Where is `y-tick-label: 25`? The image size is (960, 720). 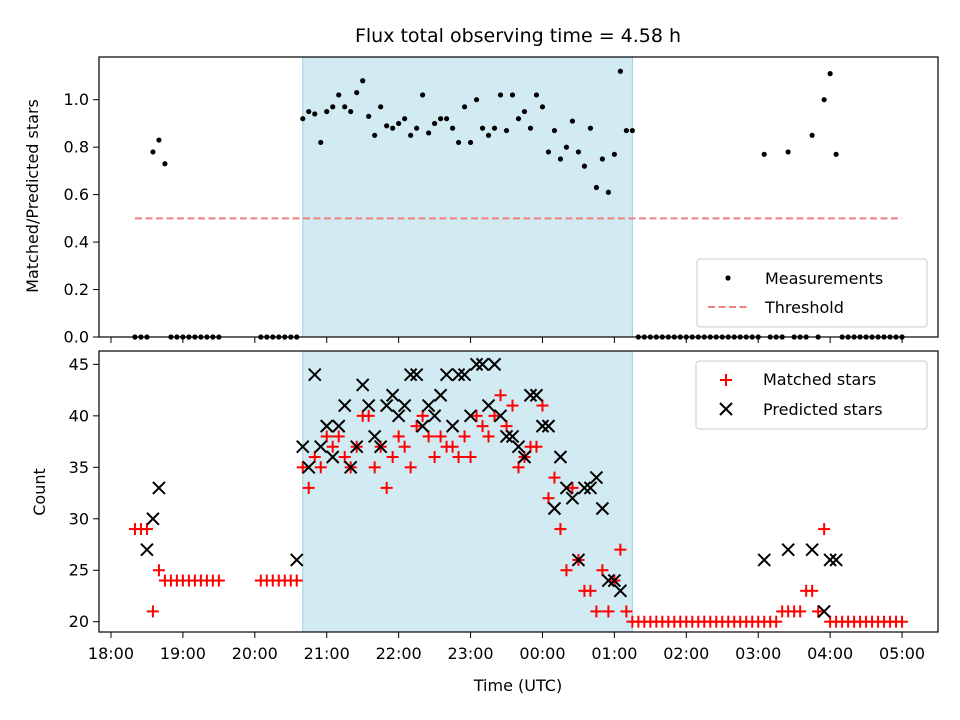 y-tick-label: 25 is located at coordinates (79, 570).